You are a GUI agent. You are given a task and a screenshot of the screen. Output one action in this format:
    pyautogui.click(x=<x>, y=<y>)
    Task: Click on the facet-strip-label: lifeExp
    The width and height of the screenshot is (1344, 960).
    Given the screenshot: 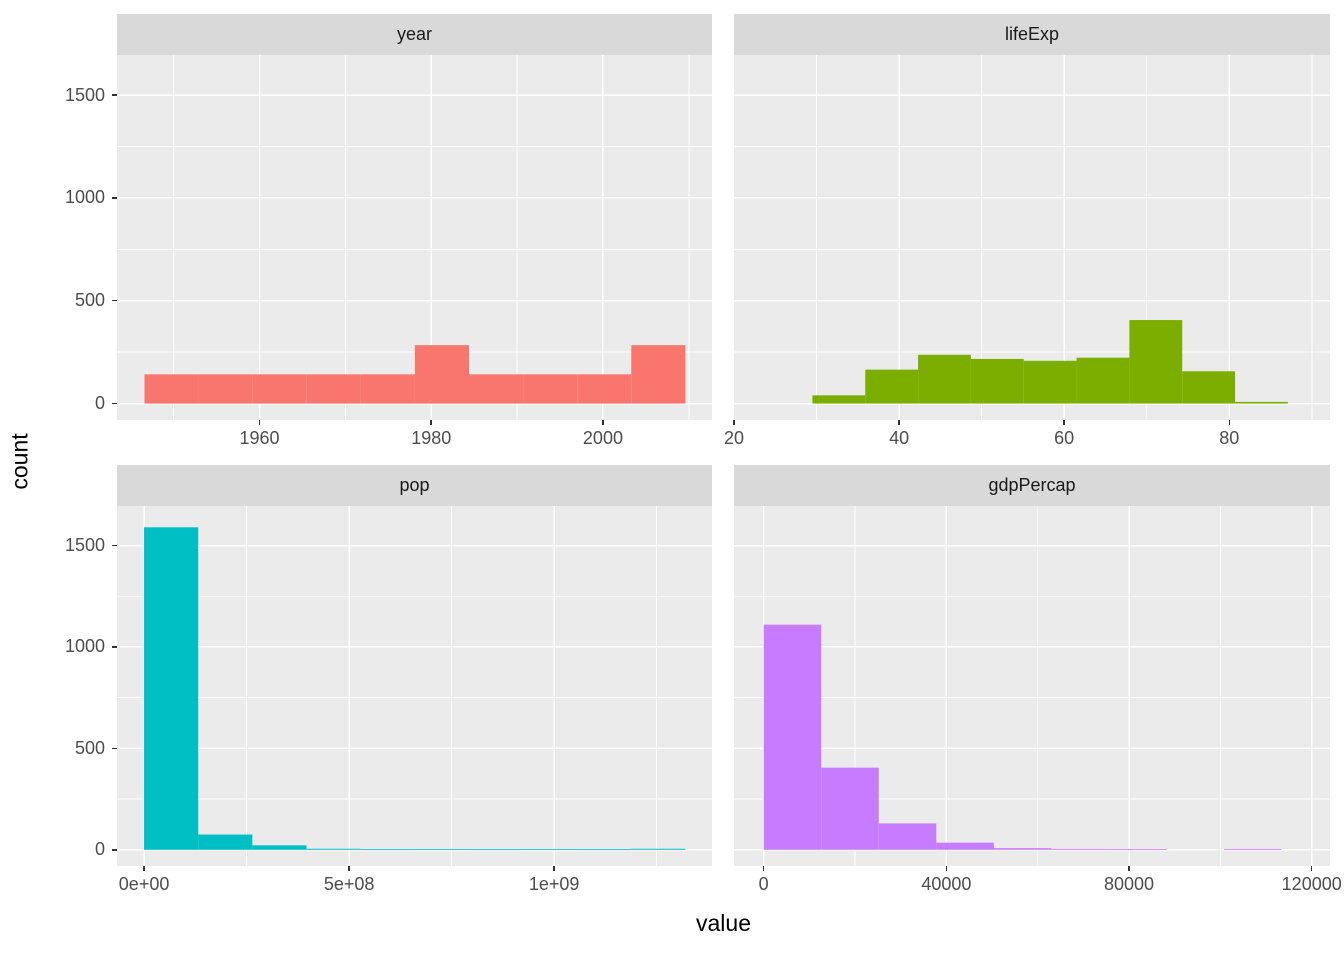 What is the action you would take?
    pyautogui.click(x=1032, y=34)
    